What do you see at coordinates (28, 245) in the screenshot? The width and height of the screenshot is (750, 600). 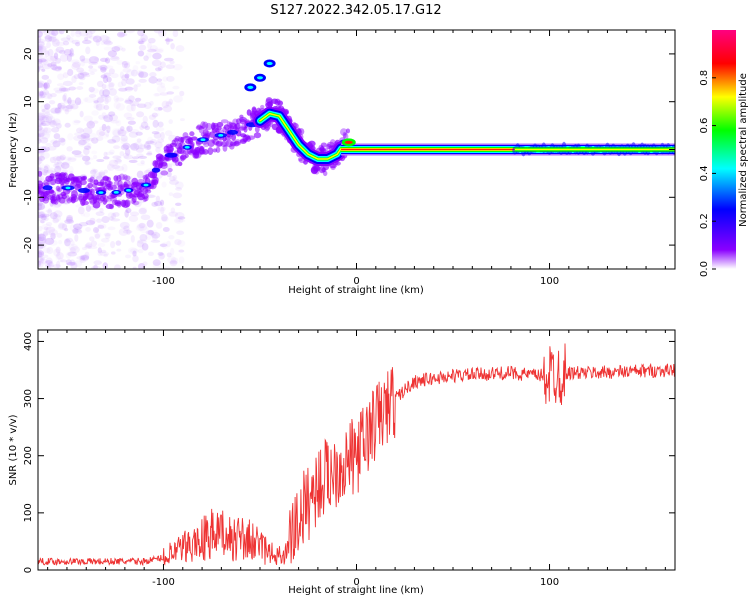 I see `spectrogram-ytick-label: -20` at bounding box center [28, 245].